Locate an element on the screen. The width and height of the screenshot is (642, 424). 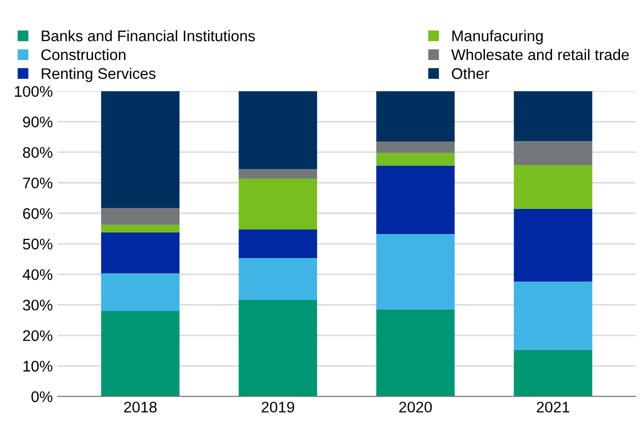
y-tick-label: 50% is located at coordinates (37, 244).